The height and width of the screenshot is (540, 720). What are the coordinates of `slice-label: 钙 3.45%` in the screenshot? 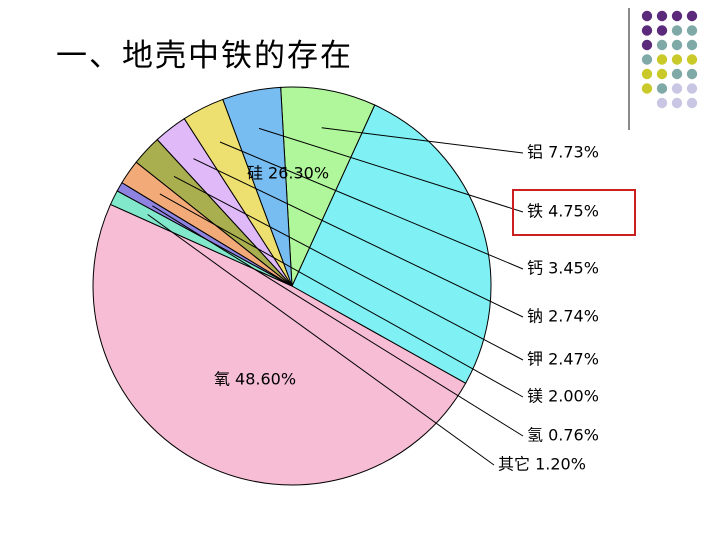 It's located at (563, 268).